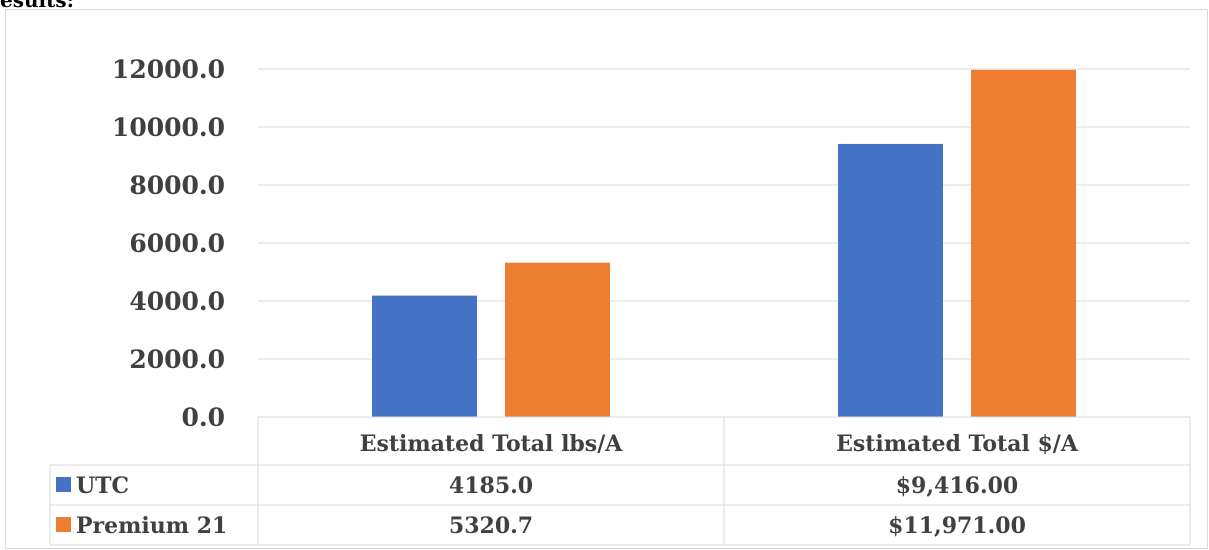 The height and width of the screenshot is (550, 1209). What do you see at coordinates (168, 69) in the screenshot?
I see `y-tick-label: 12000.0` at bounding box center [168, 69].